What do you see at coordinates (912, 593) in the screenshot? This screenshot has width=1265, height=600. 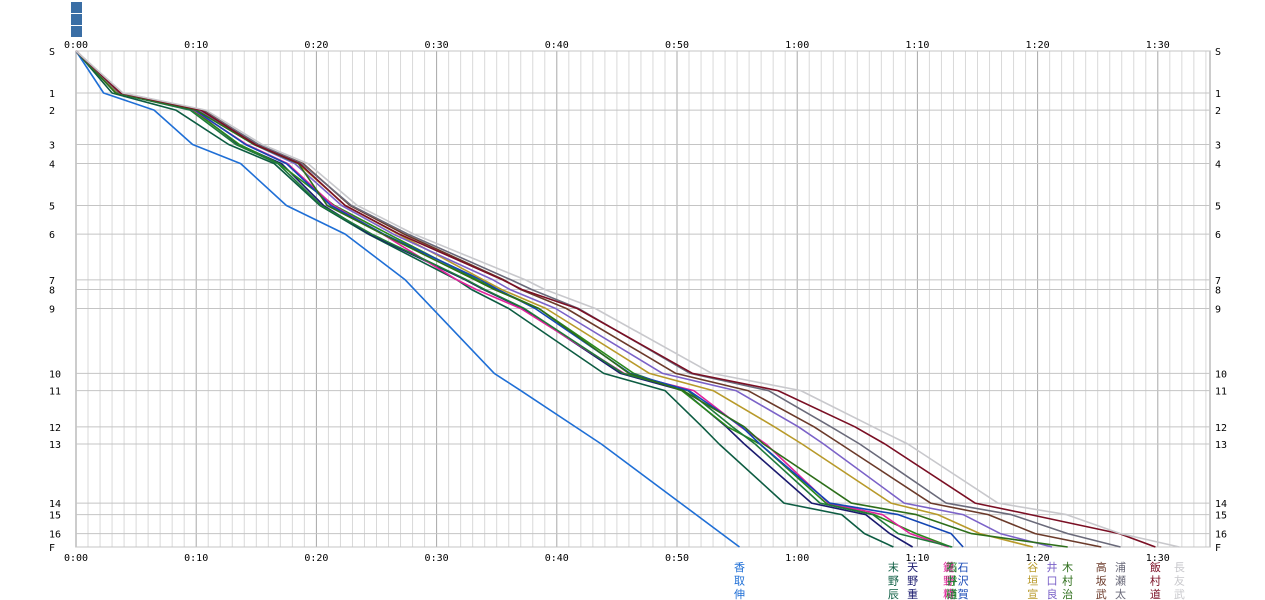 I see `runner-name-char: 重` at bounding box center [912, 593].